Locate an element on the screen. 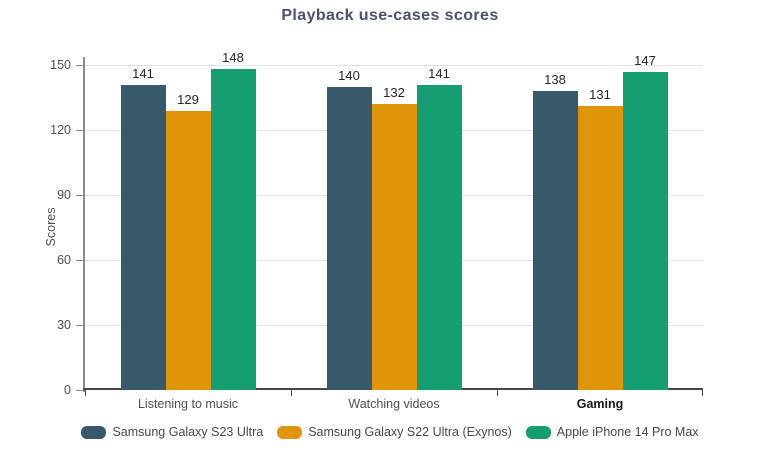 The height and width of the screenshot is (456, 780). bar-value-label: 138 is located at coordinates (555, 79).